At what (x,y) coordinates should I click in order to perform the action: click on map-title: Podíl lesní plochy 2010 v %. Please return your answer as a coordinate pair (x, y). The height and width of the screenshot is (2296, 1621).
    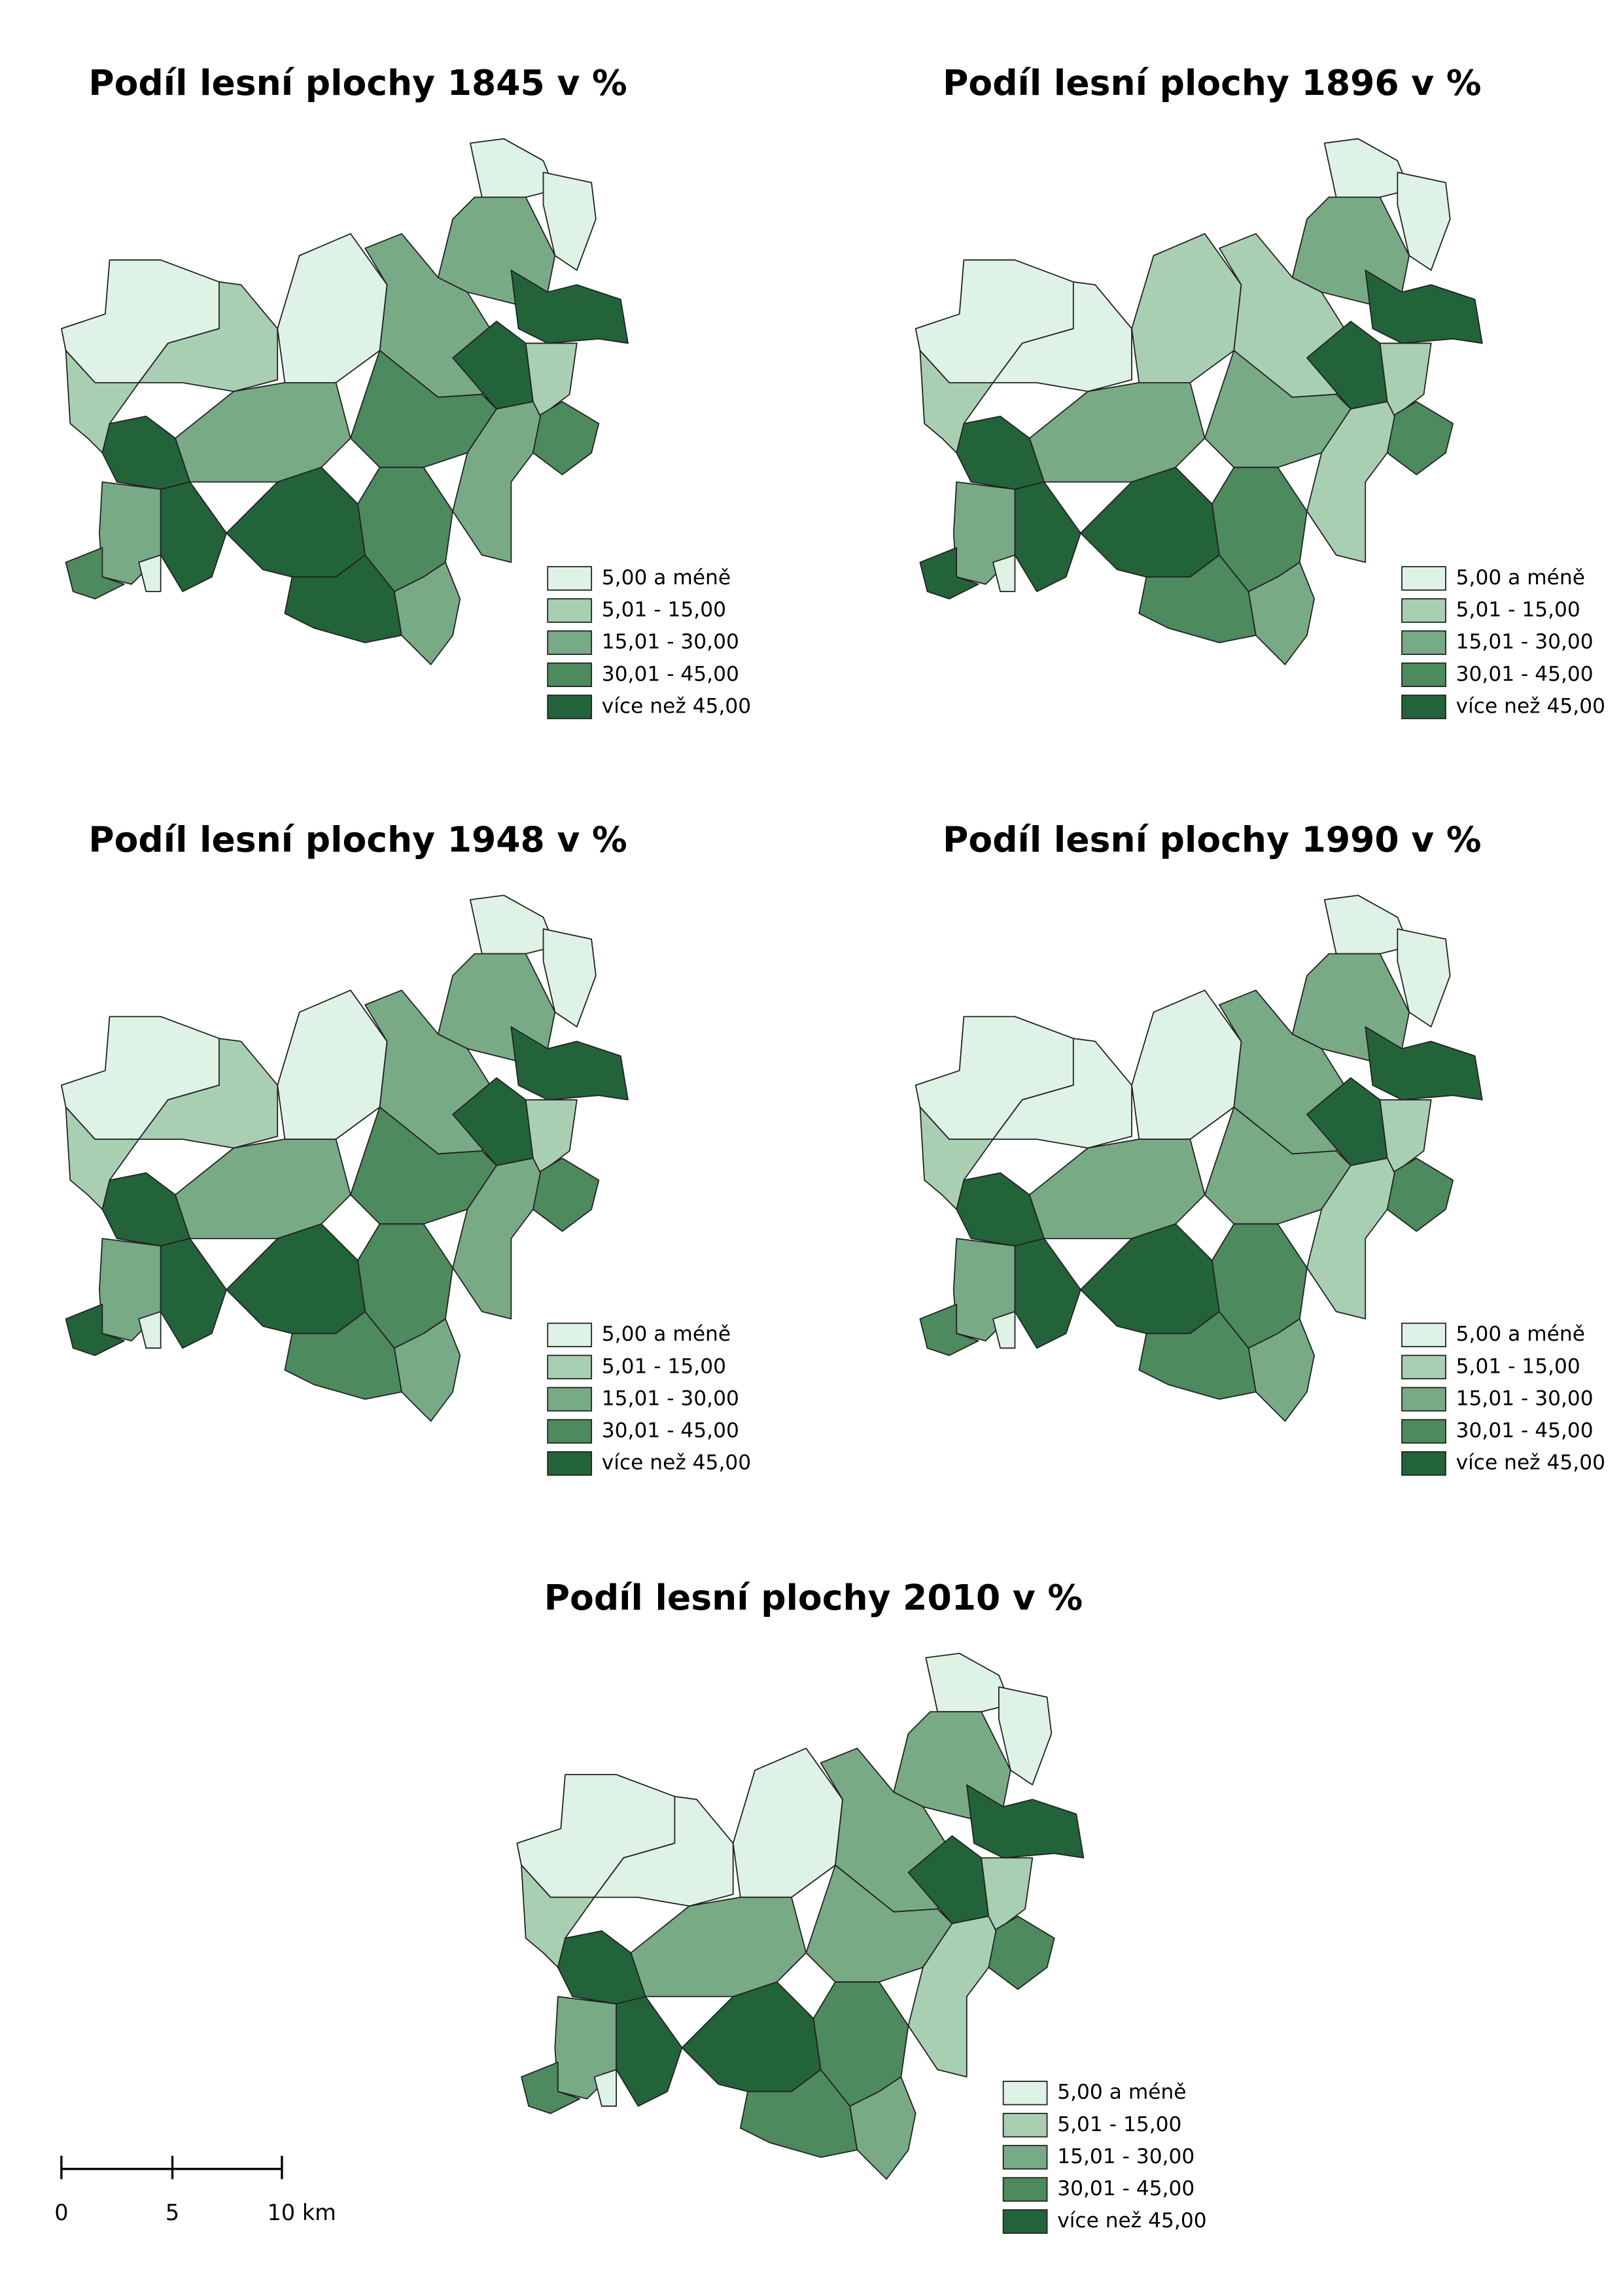
    Looking at the image, I should click on (813, 1597).